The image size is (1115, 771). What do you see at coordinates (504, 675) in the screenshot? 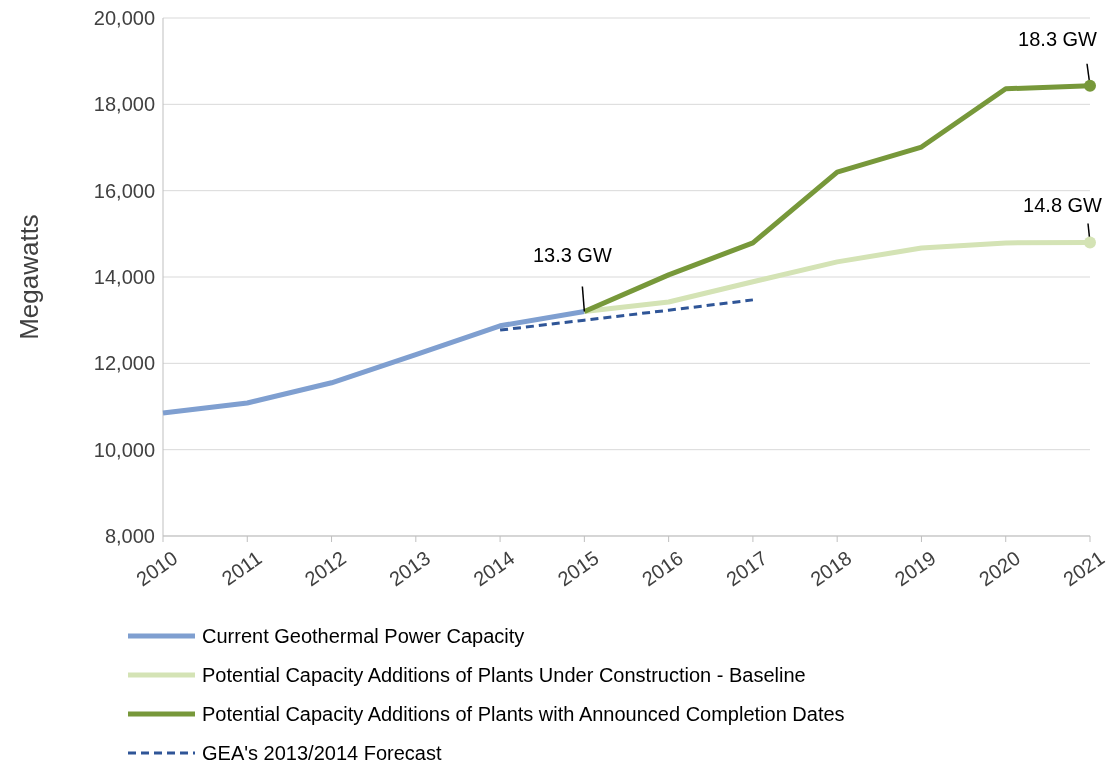
I see `legend-label: Potential Capacity Additions of Plants Under Construction - Baseline` at bounding box center [504, 675].